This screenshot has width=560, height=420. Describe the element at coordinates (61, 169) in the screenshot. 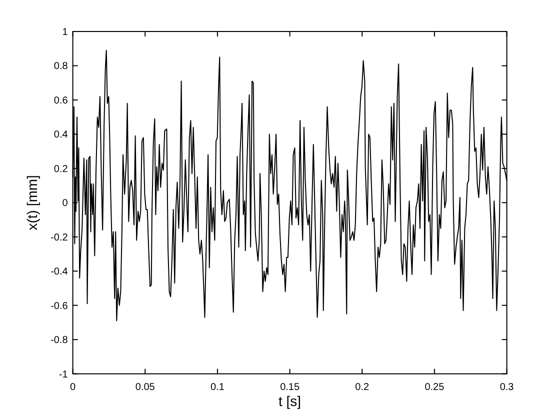

I see `y-tick-label: 0.2` at that location.